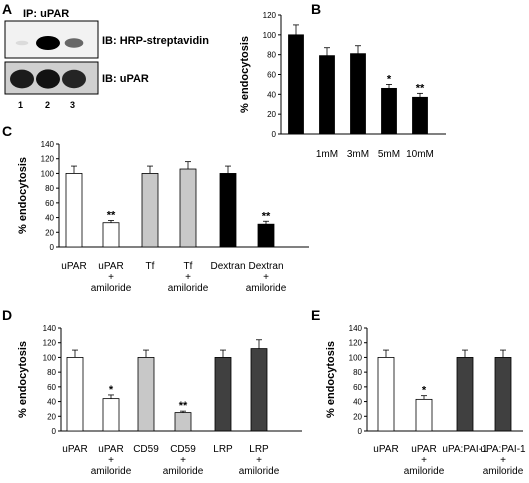  Describe the element at coordinates (7, 131) in the screenshot. I see `panel-c-letter: C` at that location.